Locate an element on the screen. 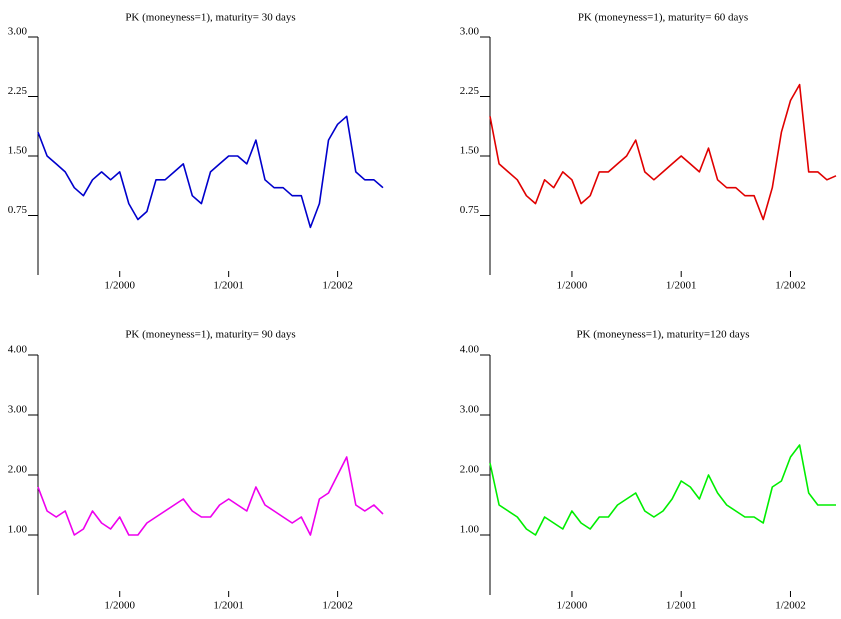  chart-title: PK (moneyness=1), maturity= 30 days is located at coordinates (210, 18).